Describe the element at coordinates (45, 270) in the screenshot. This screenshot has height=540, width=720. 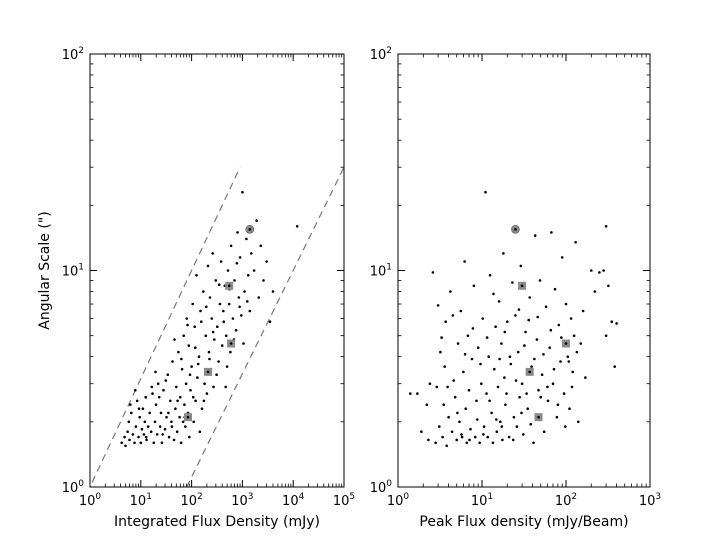
I see `y-axis-label: Angular Scale (")` at that location.